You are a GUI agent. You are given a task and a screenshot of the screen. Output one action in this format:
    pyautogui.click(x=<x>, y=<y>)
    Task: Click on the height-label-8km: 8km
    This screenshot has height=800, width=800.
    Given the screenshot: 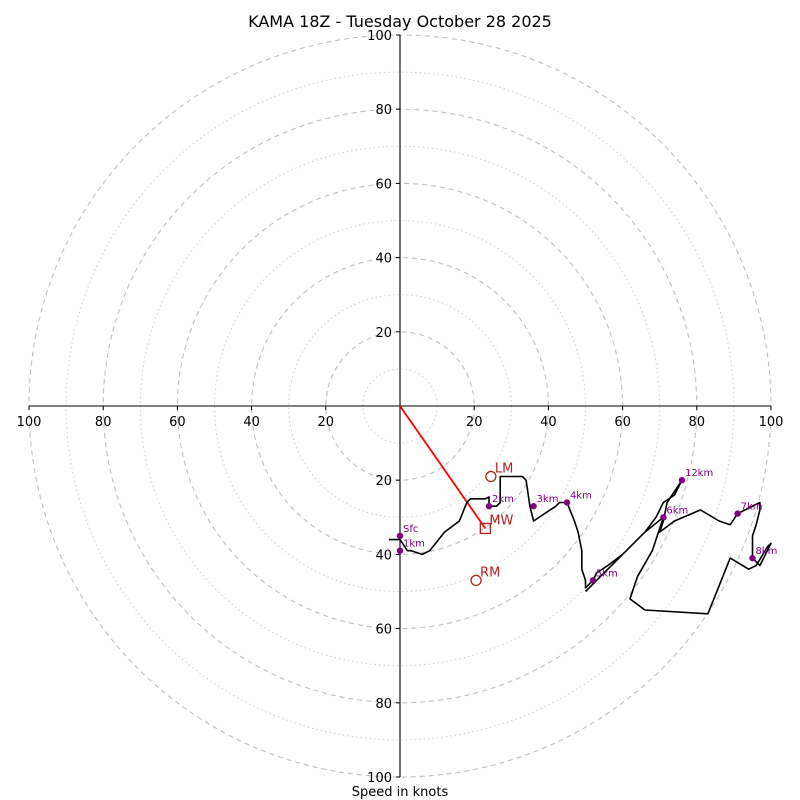 What is the action you would take?
    pyautogui.click(x=766, y=551)
    